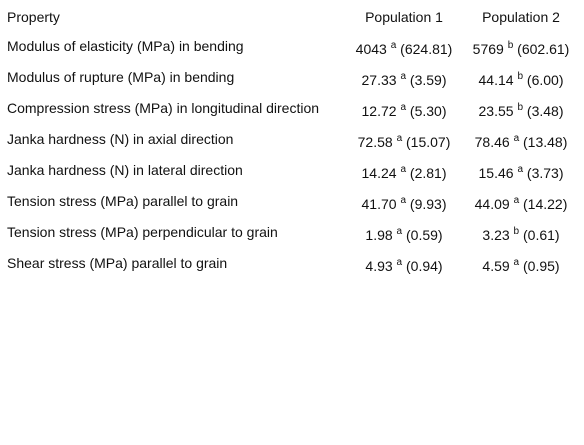 The image size is (584, 445). What do you see at coordinates (428, 111) in the screenshot?
I see `std-dev: (5.30)` at bounding box center [428, 111].